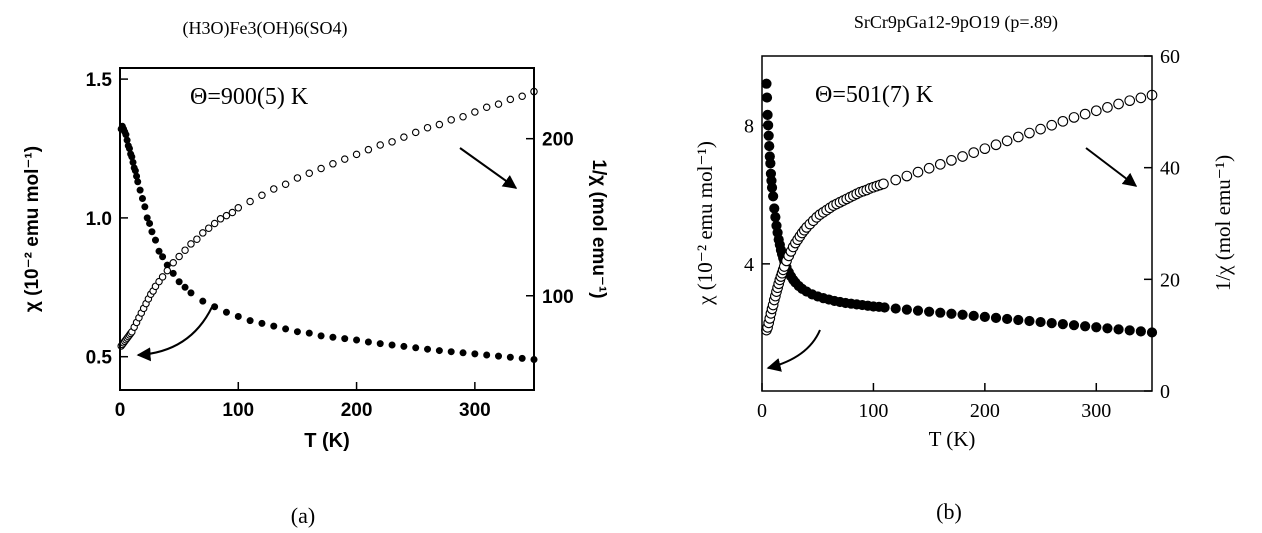  I want to click on ylabel-right-a: 1/χ (mol emu⁻¹), so click(598, 228).